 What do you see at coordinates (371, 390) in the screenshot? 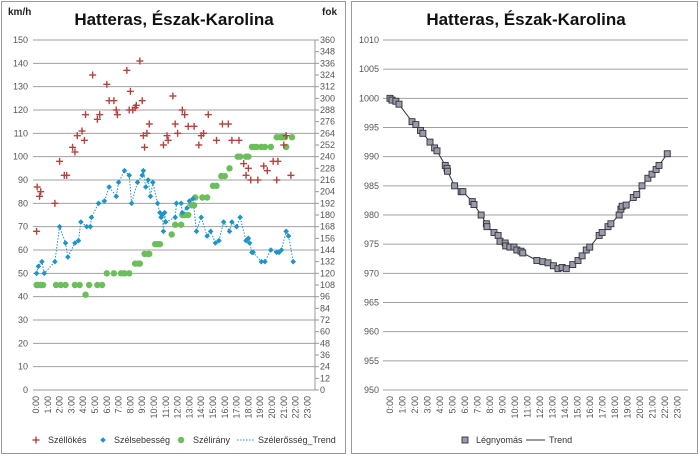
I see `y-tick-label: 950` at bounding box center [371, 390].